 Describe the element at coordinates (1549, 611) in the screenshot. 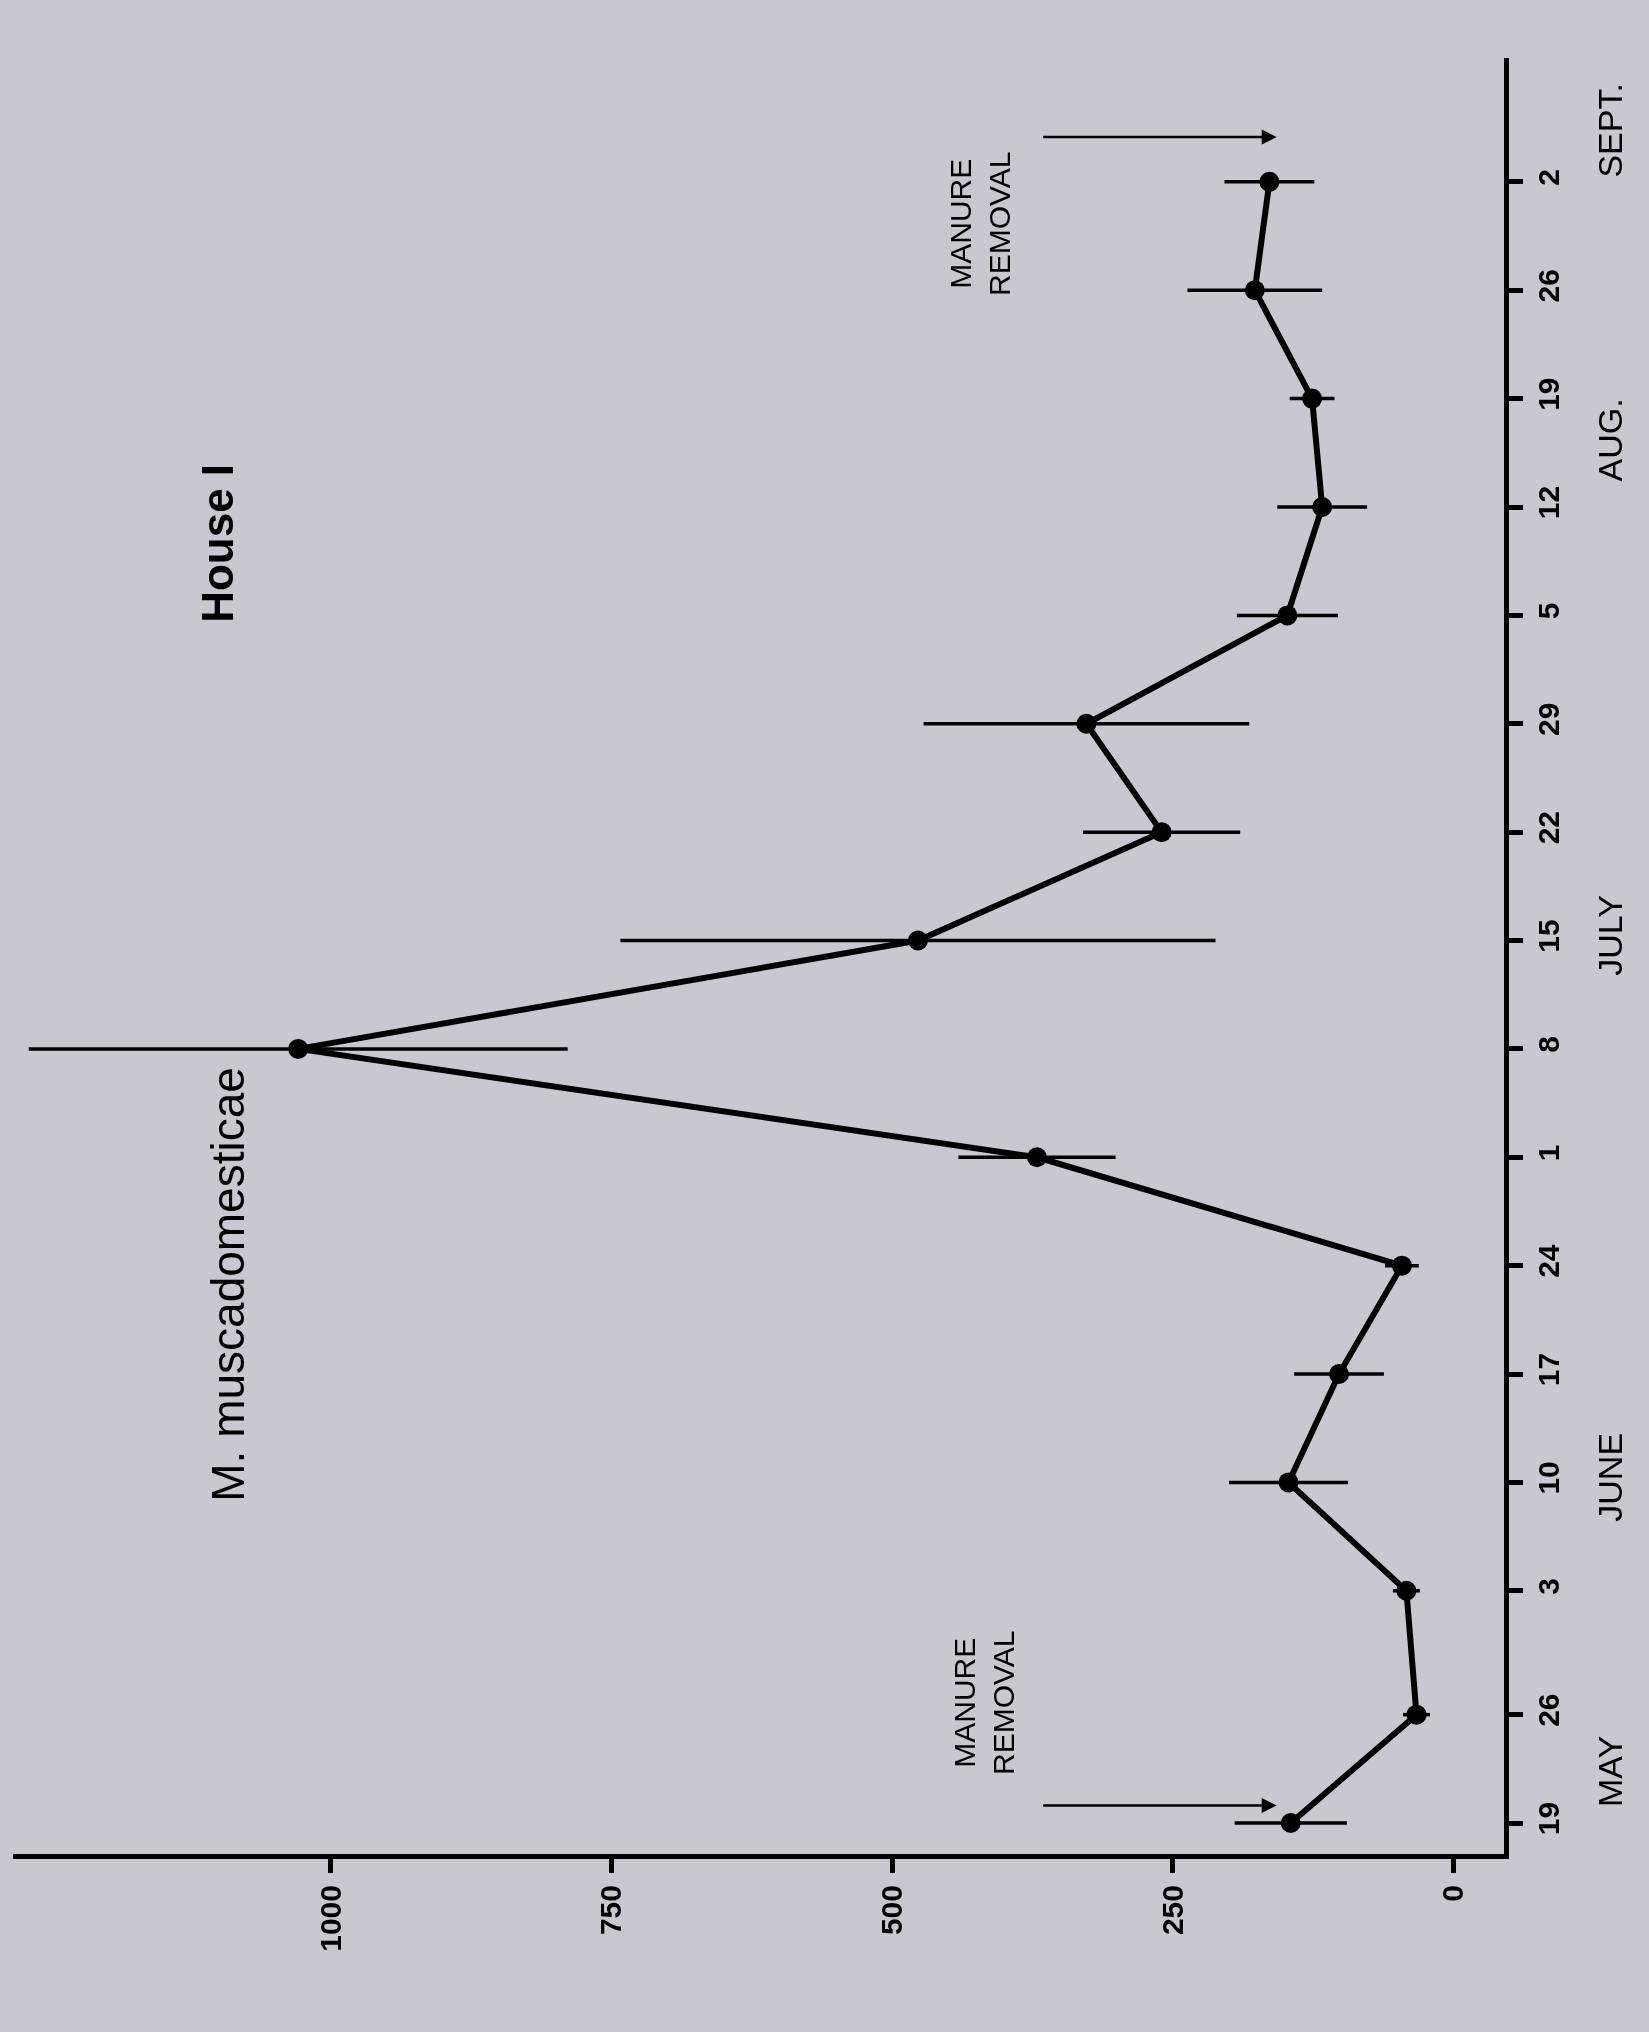

I see `y-tick-label: 5` at that location.